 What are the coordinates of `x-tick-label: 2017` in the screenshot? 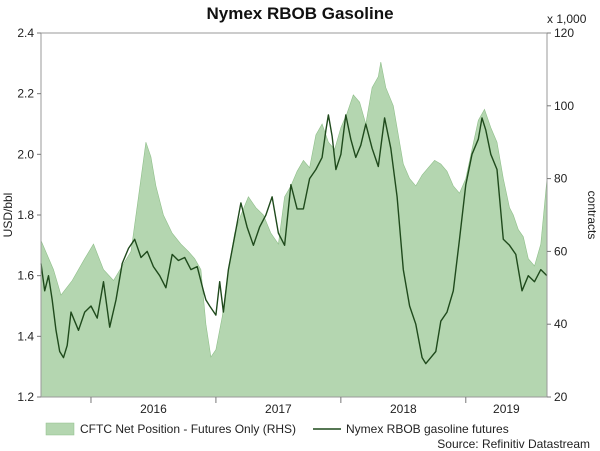 It's located at (278, 409).